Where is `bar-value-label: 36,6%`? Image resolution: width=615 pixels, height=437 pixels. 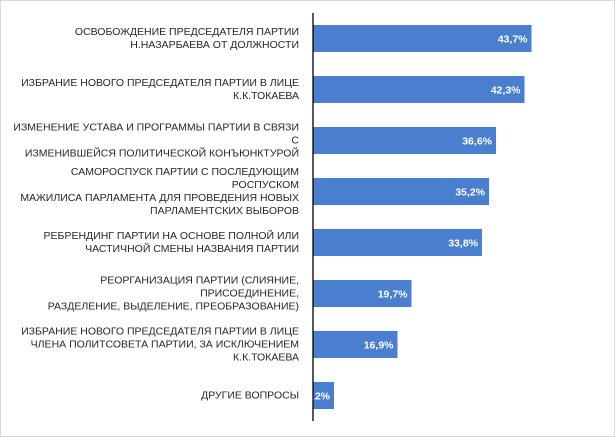
bar-value-label: 36,6% is located at coordinates (477, 142).